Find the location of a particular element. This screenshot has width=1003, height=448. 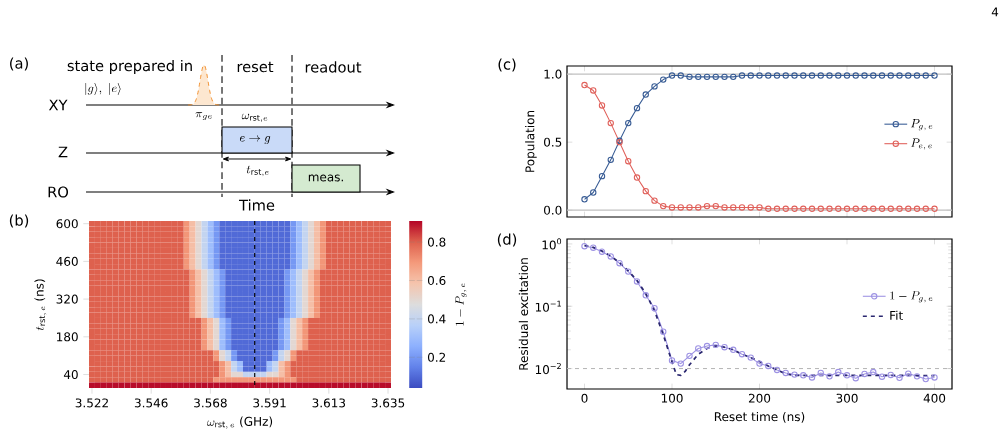

text: $\omega_{\mathrm{rst},e}$ is located at coordinates (254, 118).